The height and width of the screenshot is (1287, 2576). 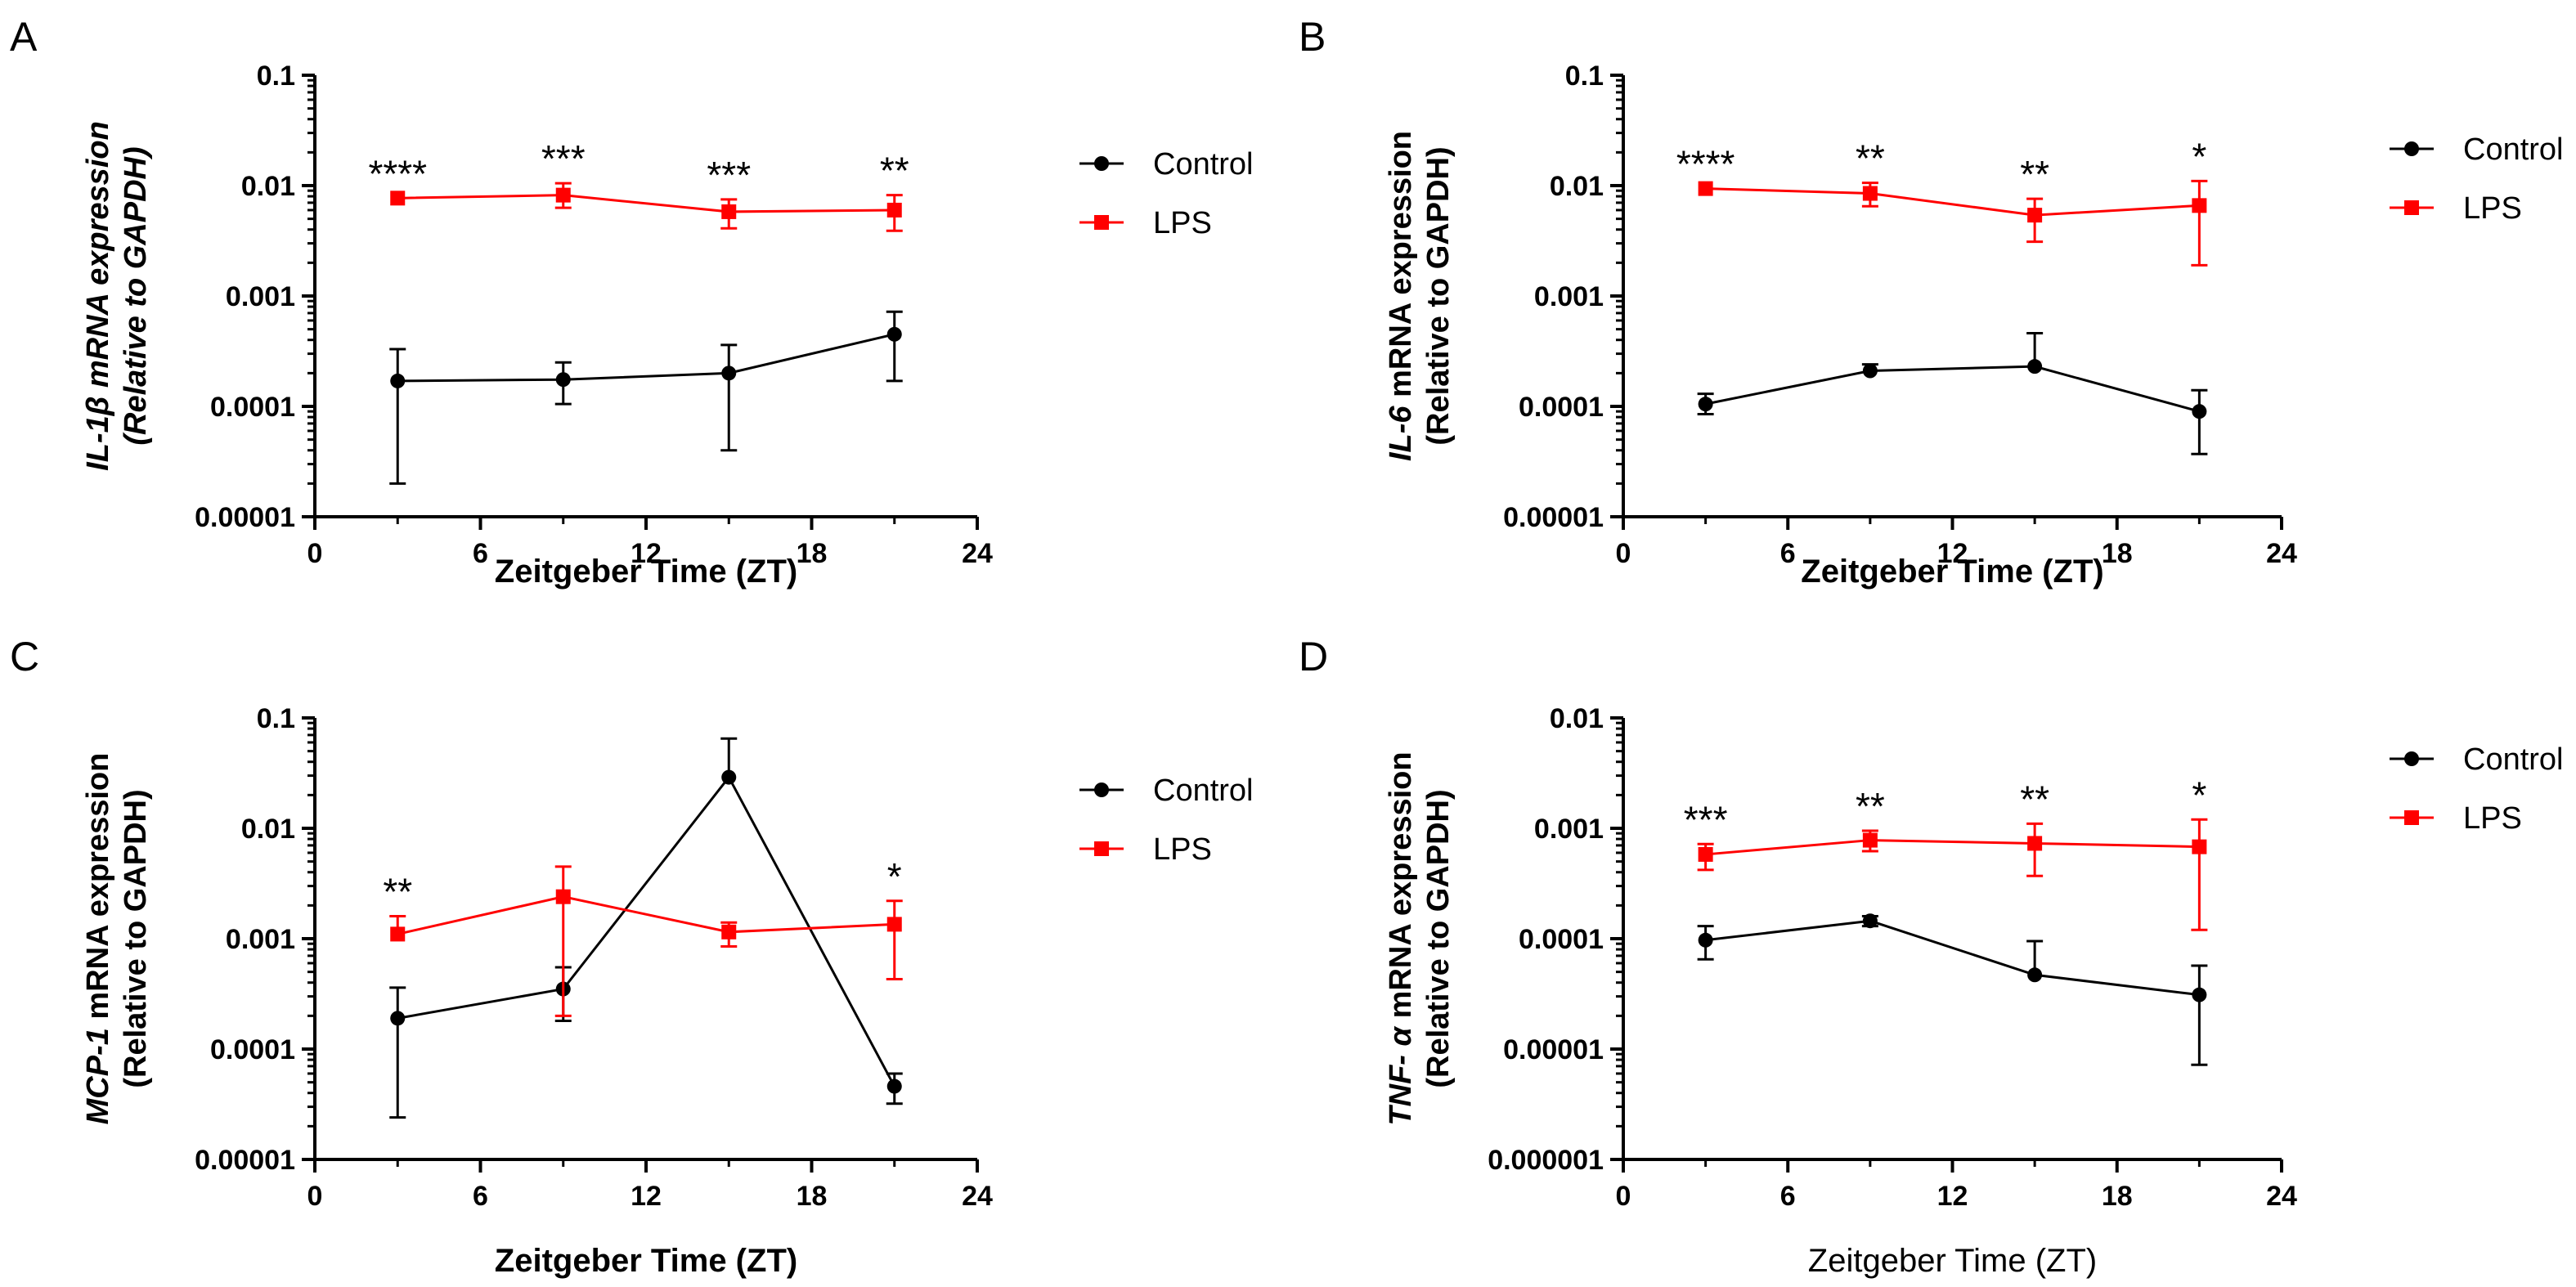 I want to click on panel-d-ylabel-gene: TNF- α, so click(x=1401, y=1075).